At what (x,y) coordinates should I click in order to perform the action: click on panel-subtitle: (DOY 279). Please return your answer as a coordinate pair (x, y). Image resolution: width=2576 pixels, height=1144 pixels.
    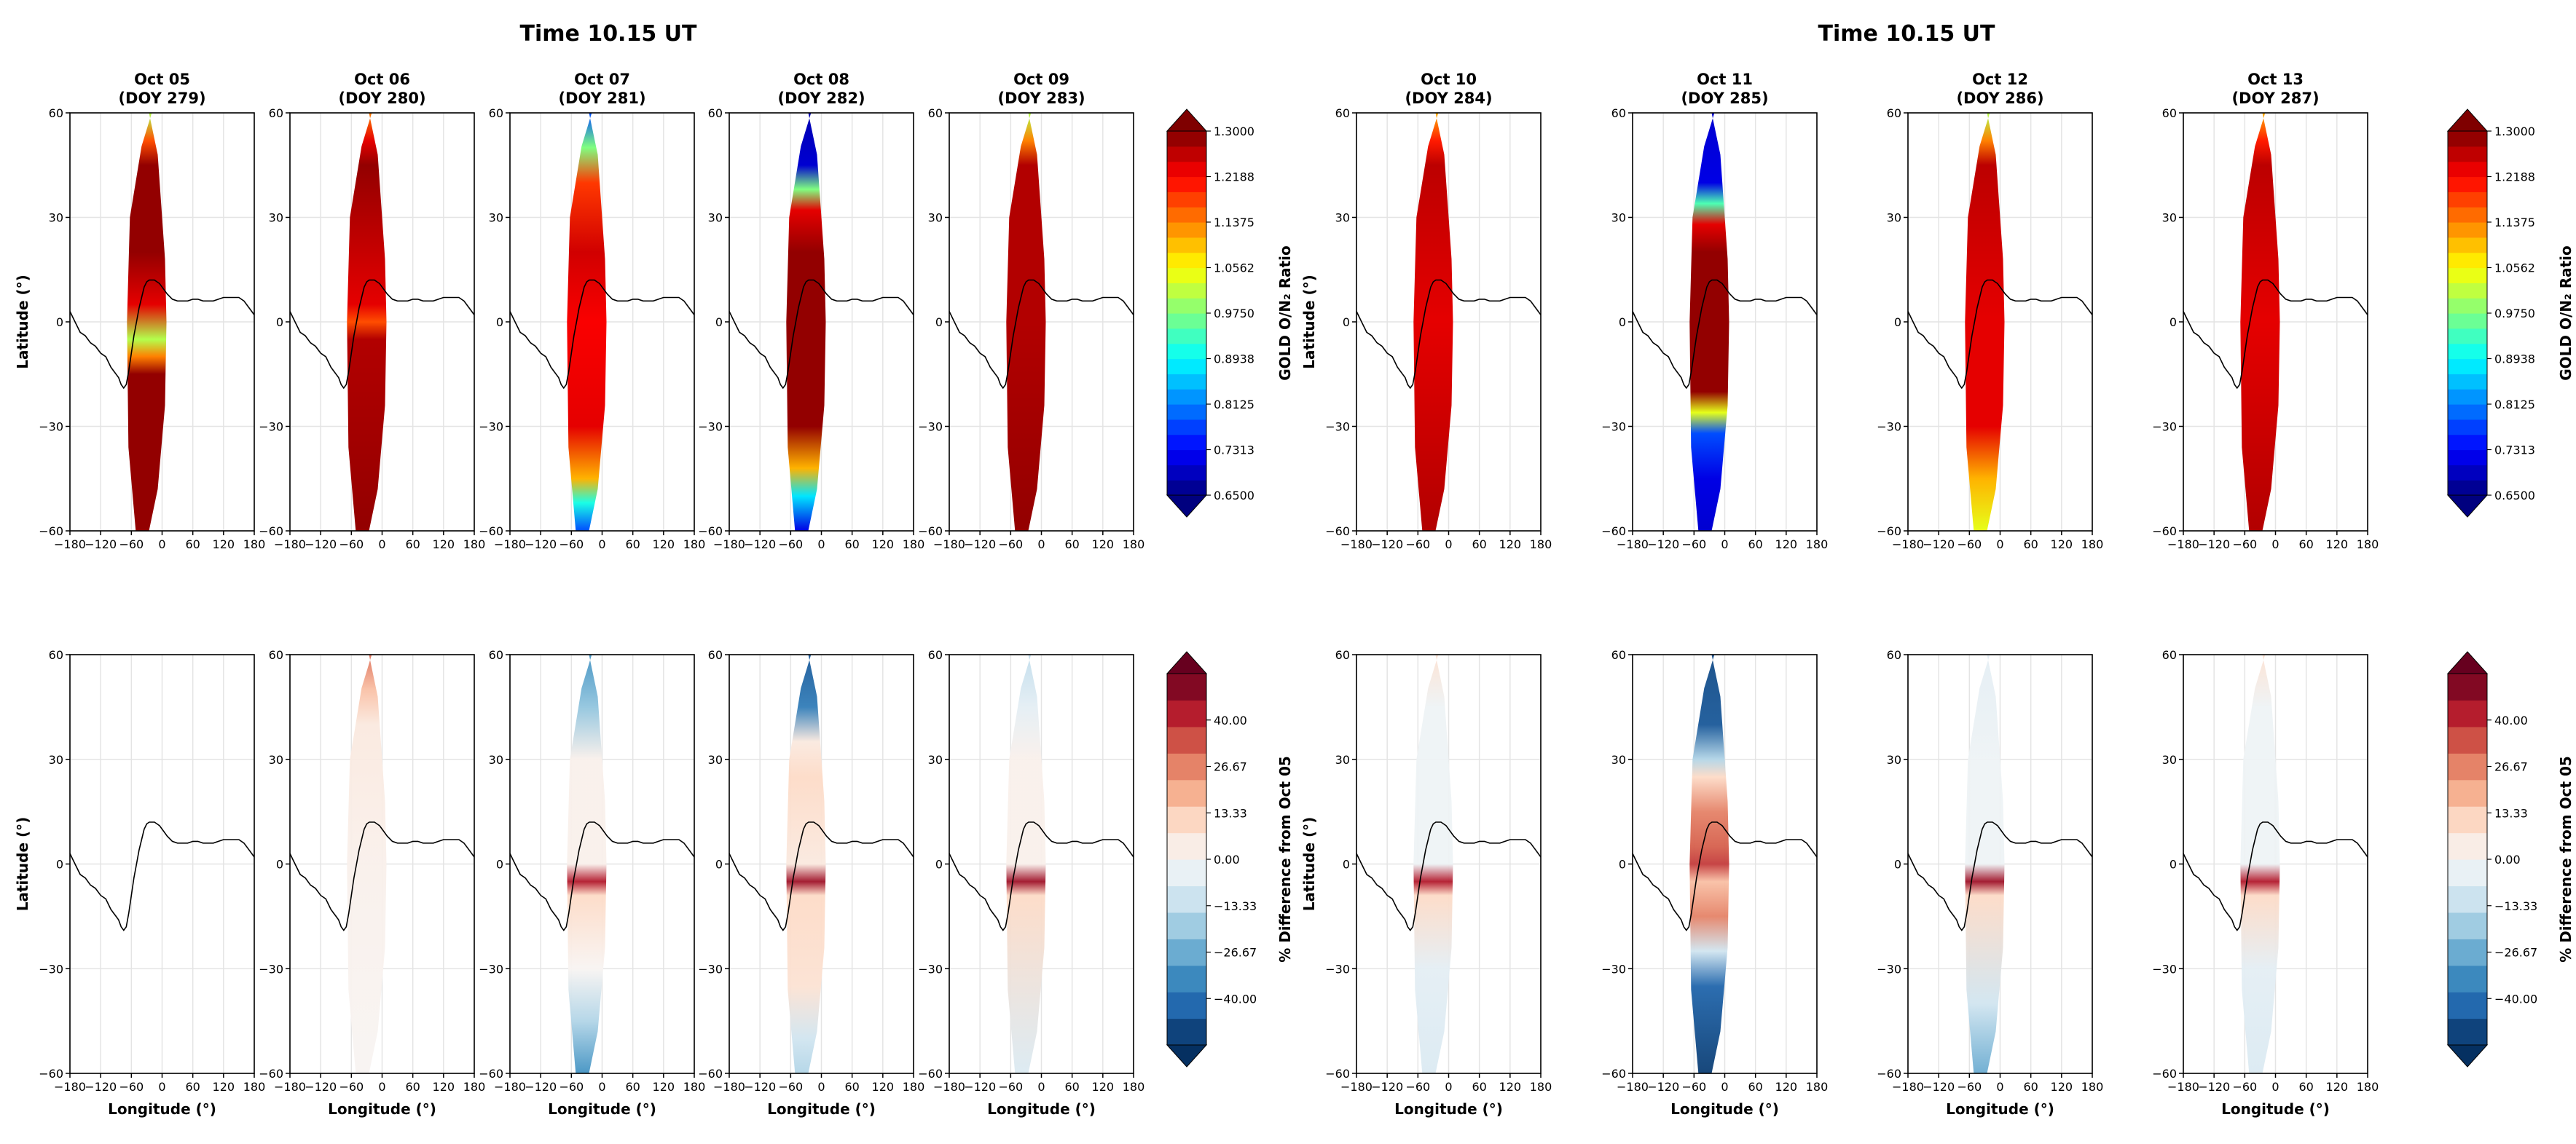
    Looking at the image, I should click on (161, 98).